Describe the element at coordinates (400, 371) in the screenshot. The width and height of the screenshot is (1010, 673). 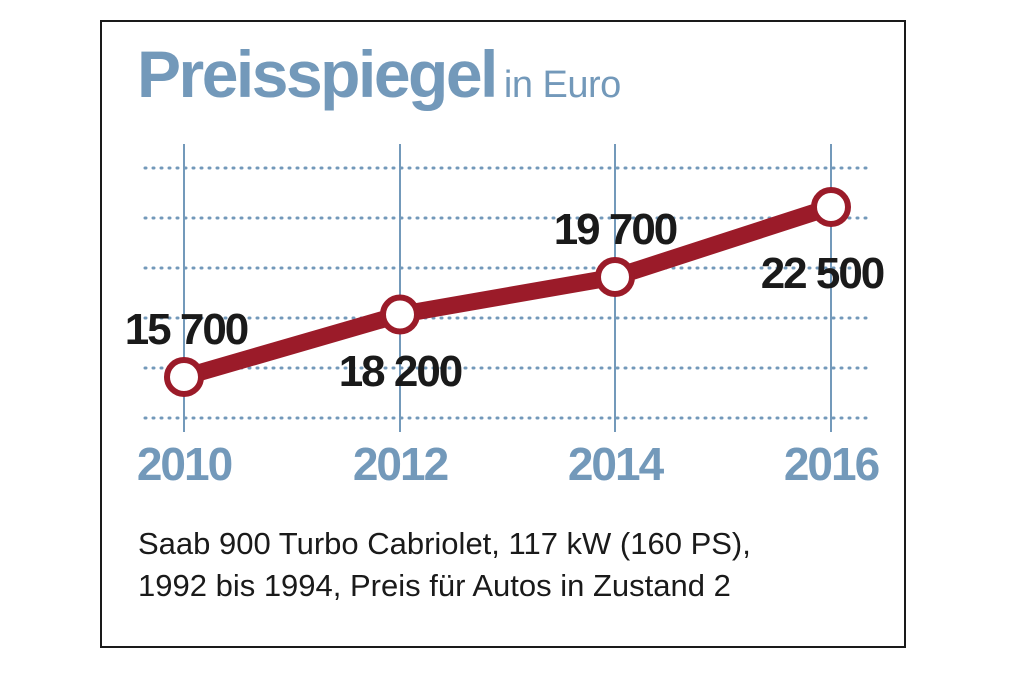
I see `value-label-2012: 18 200` at that location.